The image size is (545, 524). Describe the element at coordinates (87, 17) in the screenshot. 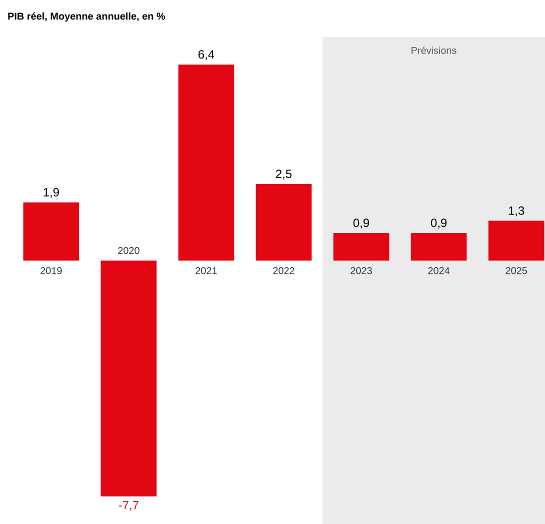

I see `chart-title: PIB réel, Moyenne annuelle, en %` at that location.